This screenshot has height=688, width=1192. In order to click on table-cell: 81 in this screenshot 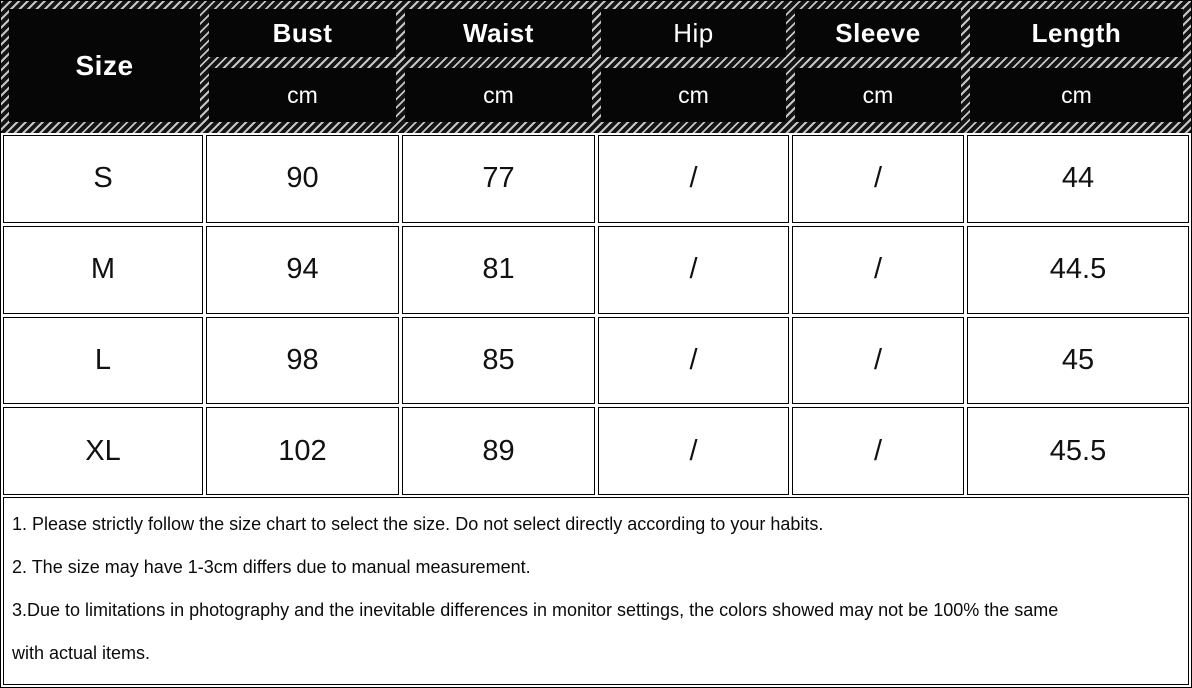, I will do `click(498, 269)`.